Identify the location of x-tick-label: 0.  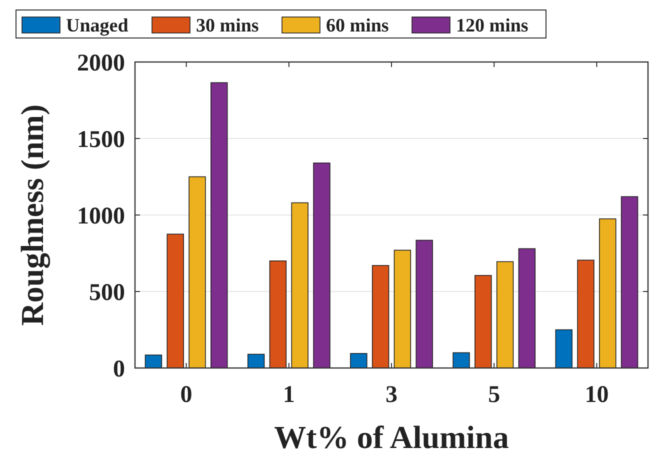
(186, 395).